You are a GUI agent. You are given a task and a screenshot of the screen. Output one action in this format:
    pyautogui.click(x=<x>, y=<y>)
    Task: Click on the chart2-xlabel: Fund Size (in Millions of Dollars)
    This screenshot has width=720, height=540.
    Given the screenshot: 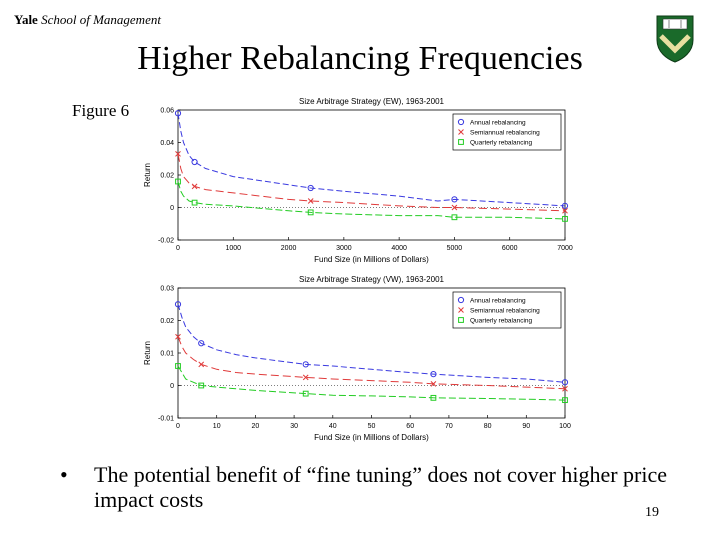 What is the action you would take?
    pyautogui.click(x=371, y=437)
    